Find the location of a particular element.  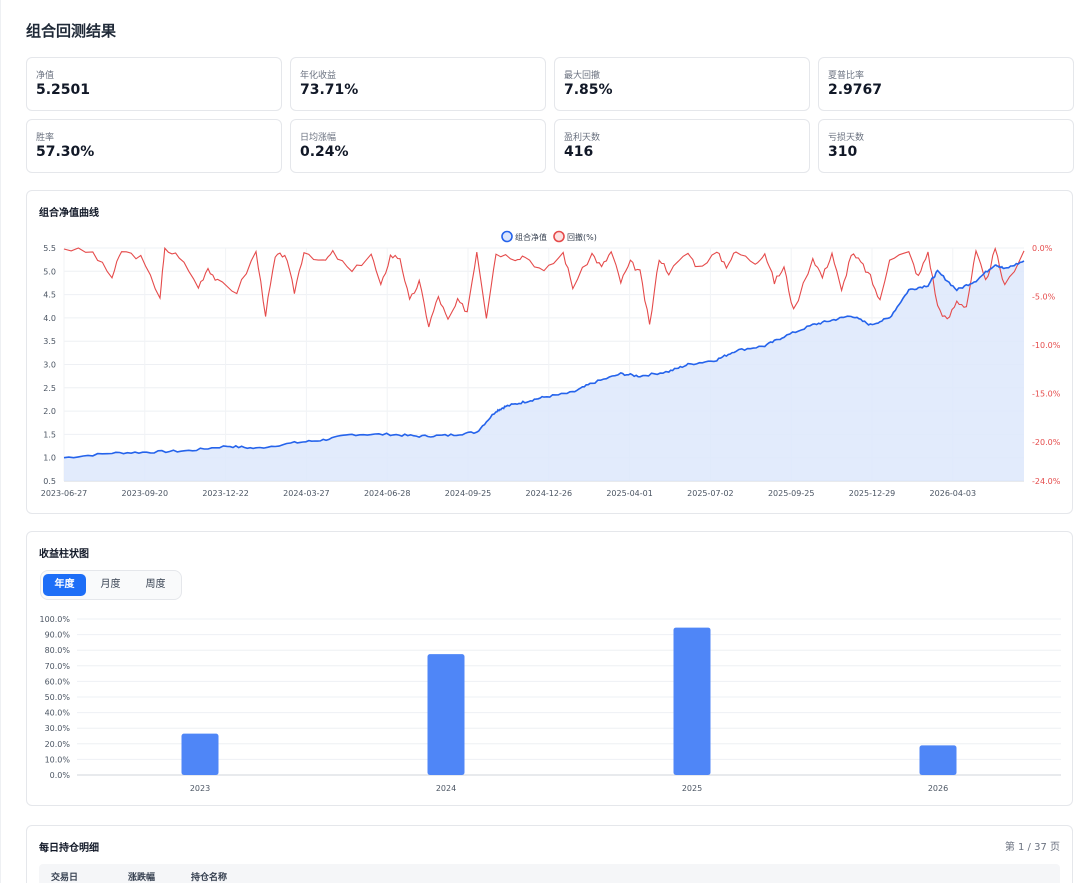

return-bar-title: 收益柱状图 is located at coordinates (64, 554).